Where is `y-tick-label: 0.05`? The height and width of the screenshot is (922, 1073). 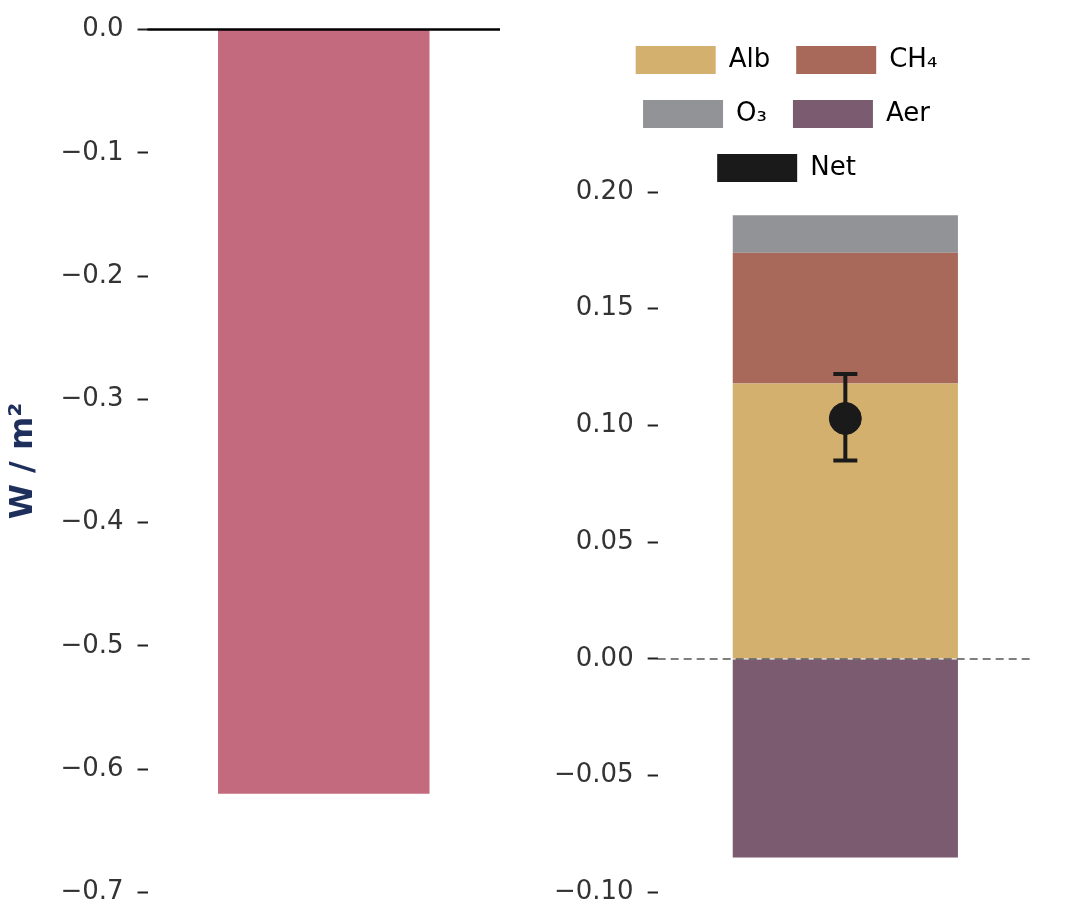
y-tick-label: 0.05 is located at coordinates (604, 539).